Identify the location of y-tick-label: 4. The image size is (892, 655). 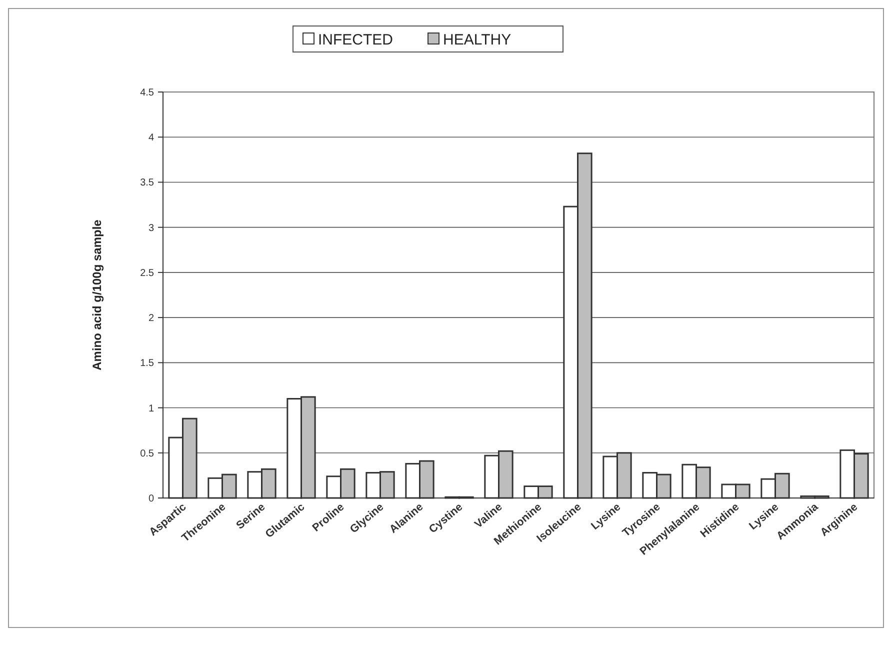
(151, 138).